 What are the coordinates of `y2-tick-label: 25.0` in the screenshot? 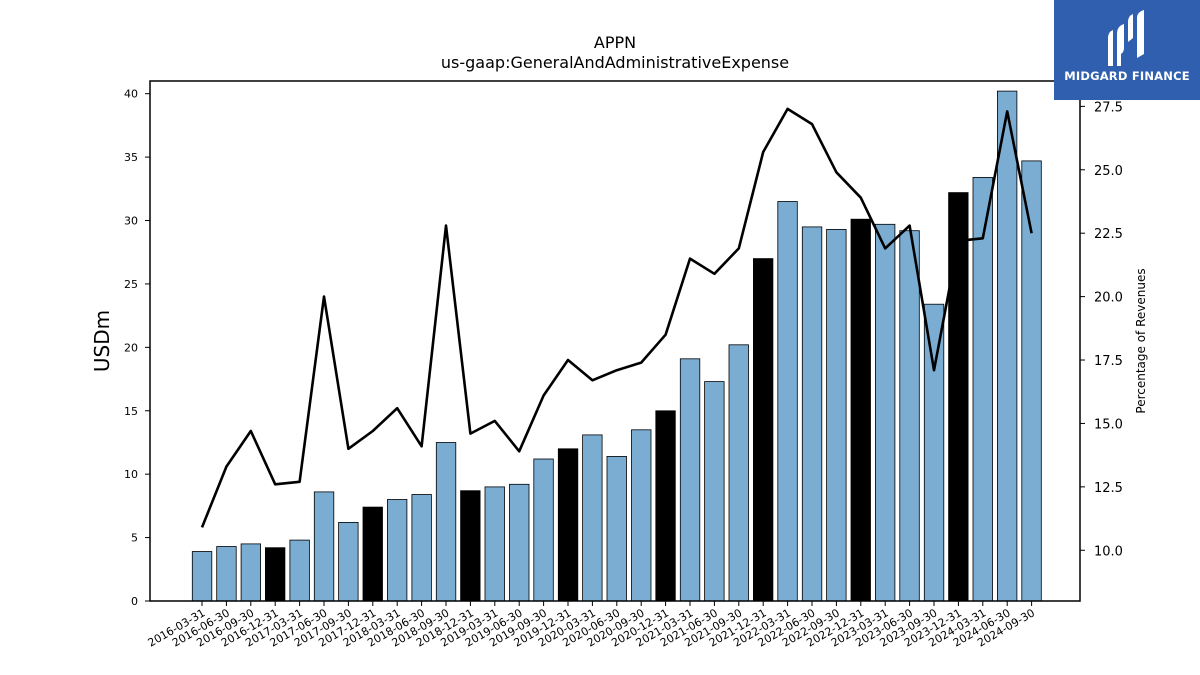 It's located at (1108, 171).